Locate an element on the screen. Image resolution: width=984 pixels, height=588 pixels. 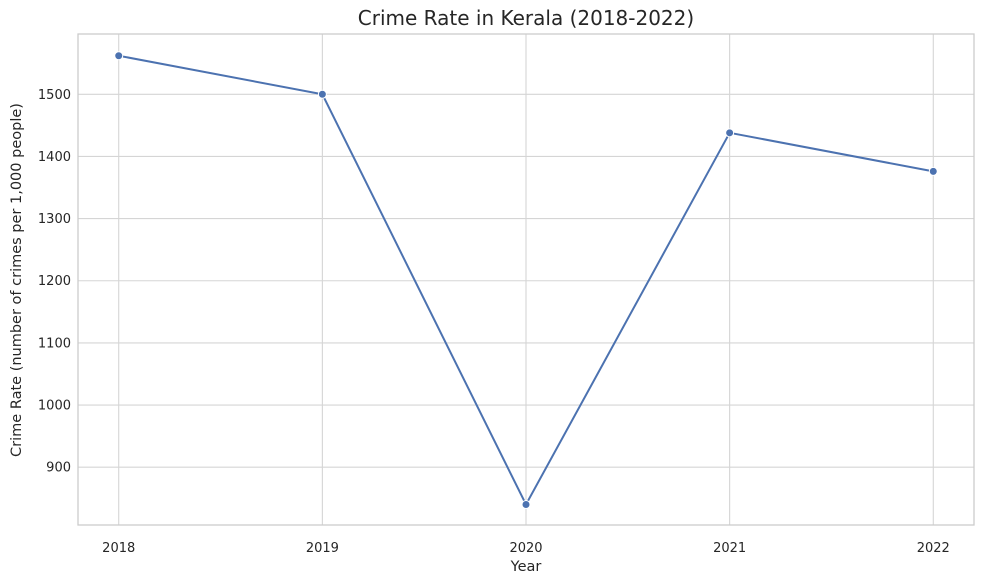
chart-title: Crime Rate in Kerala (2018-2022) is located at coordinates (526, 18).